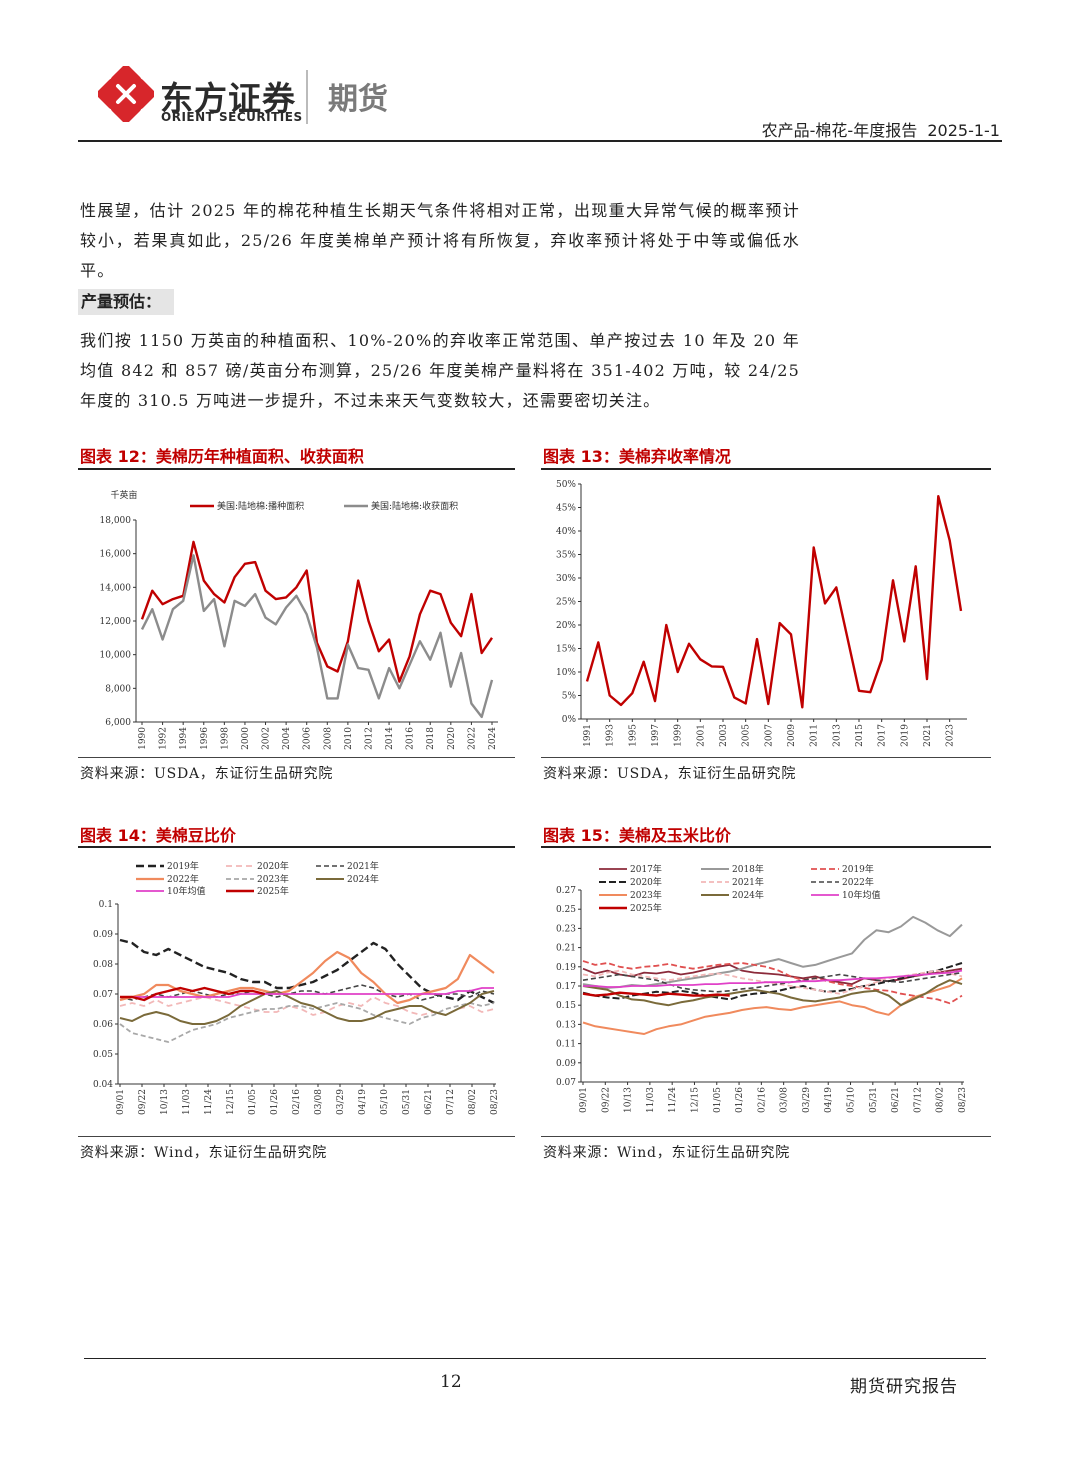  What do you see at coordinates (183, 879) in the screenshot?
I see `fig14-legend-label: 2022年` at bounding box center [183, 879].